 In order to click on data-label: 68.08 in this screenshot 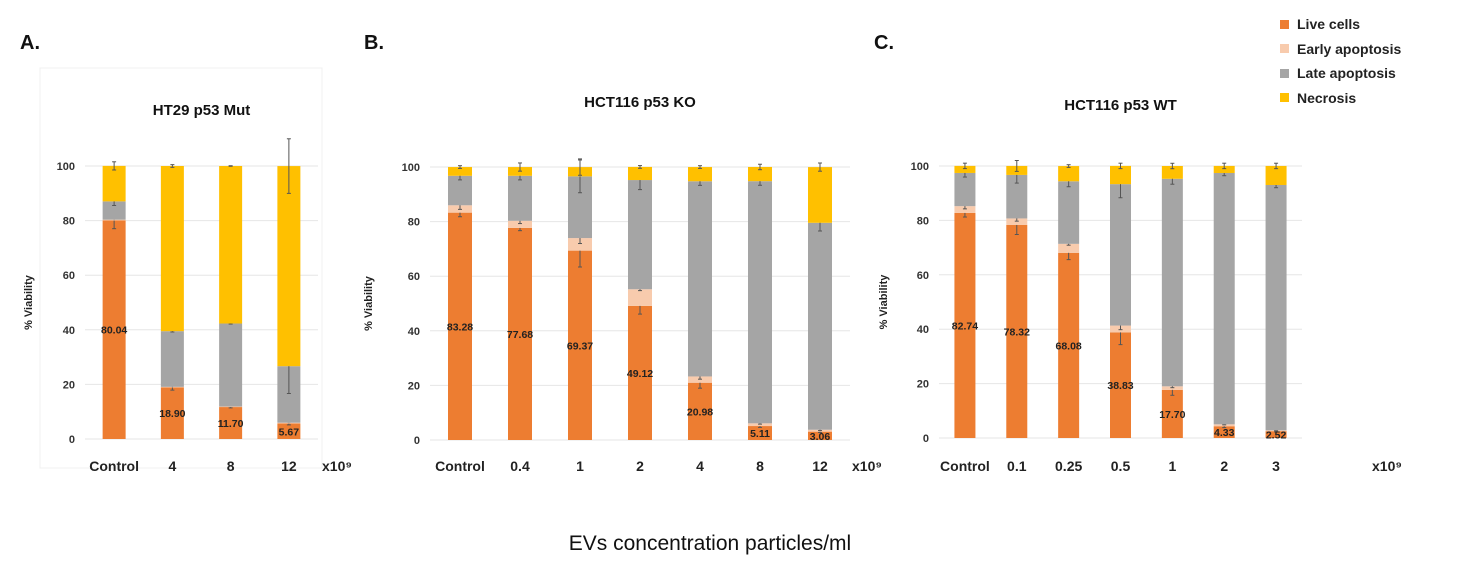, I will do `click(1069, 346)`.